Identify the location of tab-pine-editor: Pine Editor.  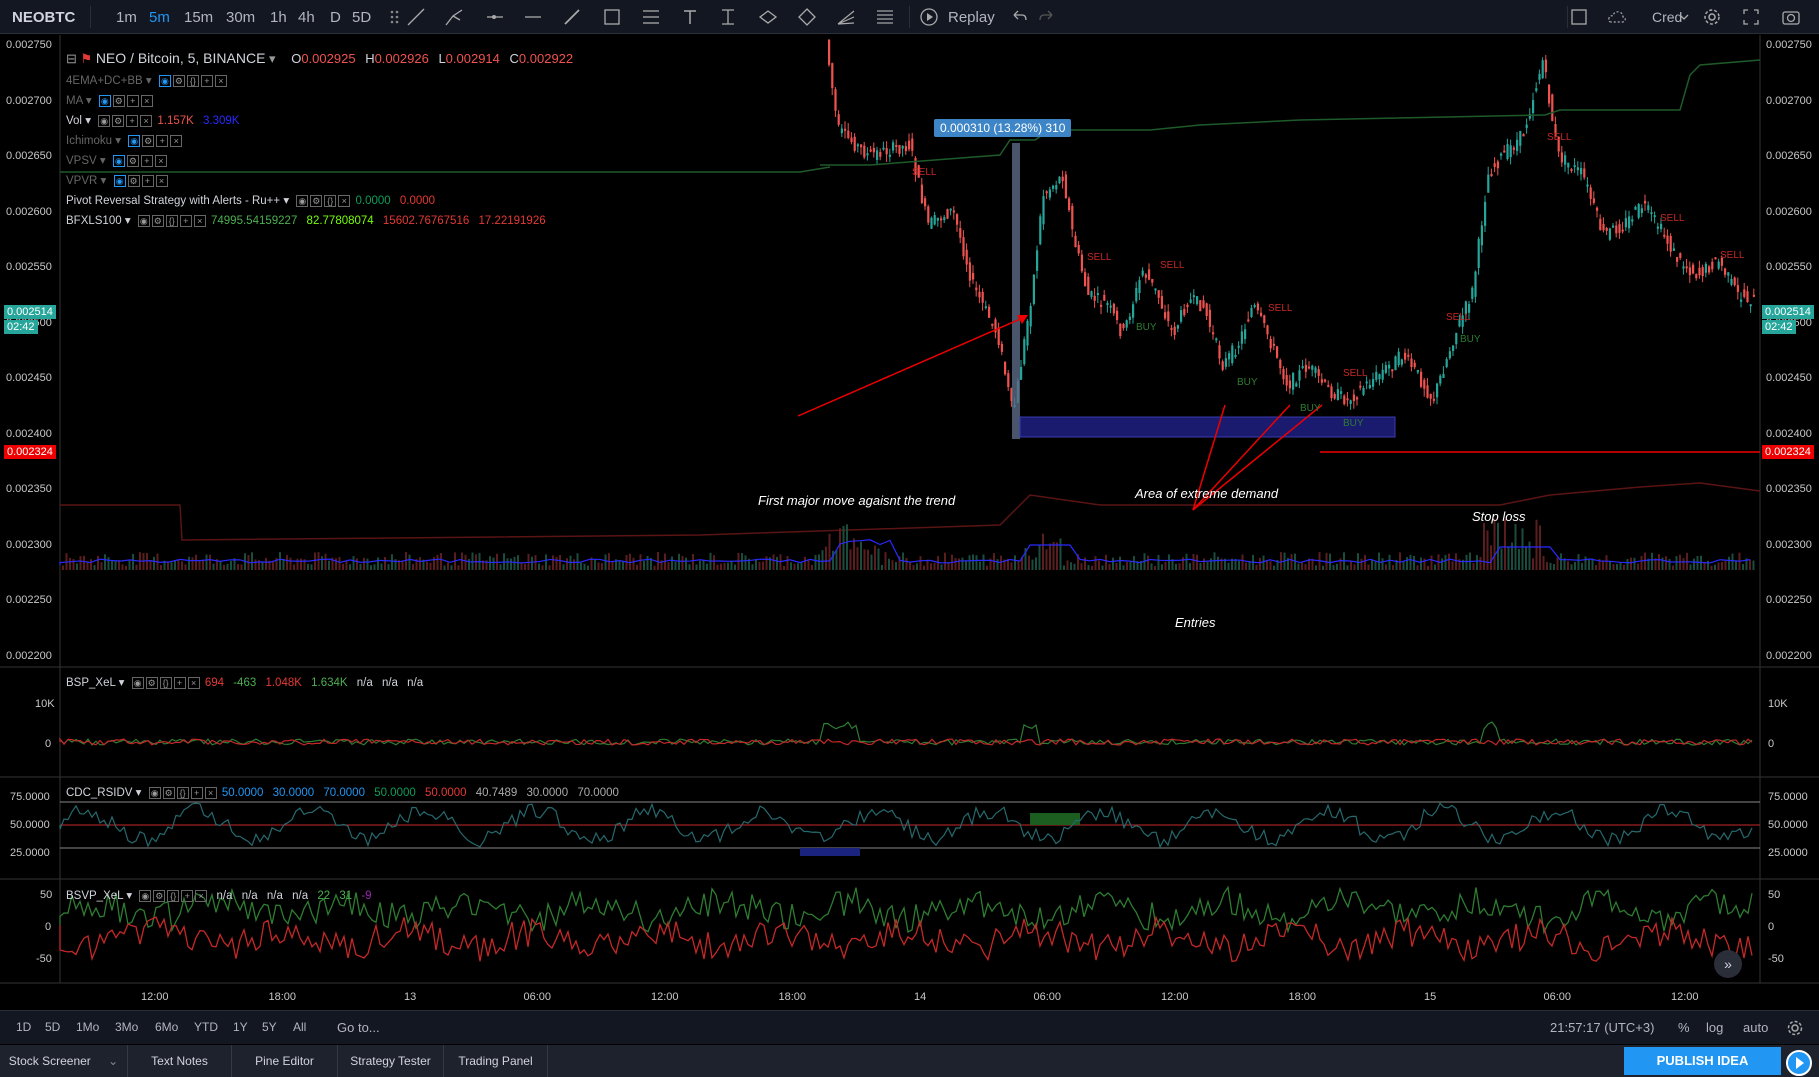
(285, 1061).